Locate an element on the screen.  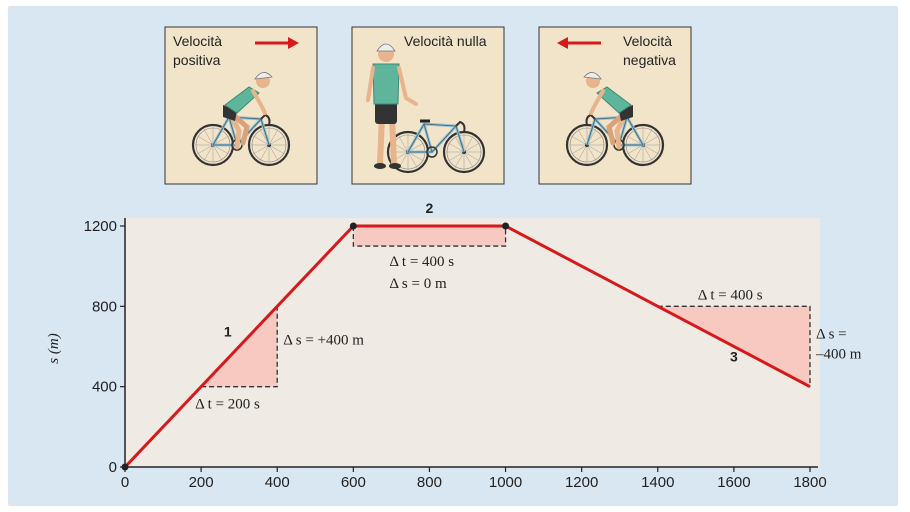
y-tick-label: 800 is located at coordinates (104, 306).